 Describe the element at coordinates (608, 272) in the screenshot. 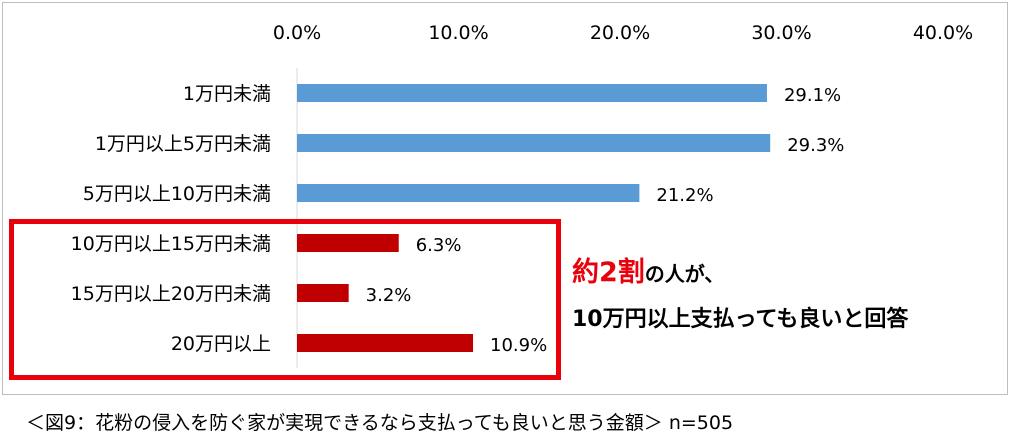

I see `callout-highlight: 約2割` at that location.